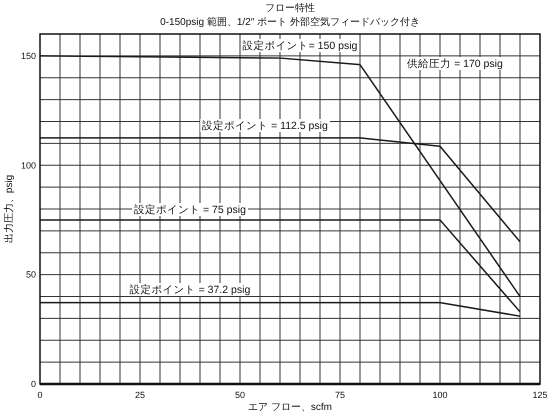 Image resolution: width=555 pixels, height=414 pixels. What do you see at coordinates (440, 395) in the screenshot?
I see `x-tick-label: 100` at bounding box center [440, 395].